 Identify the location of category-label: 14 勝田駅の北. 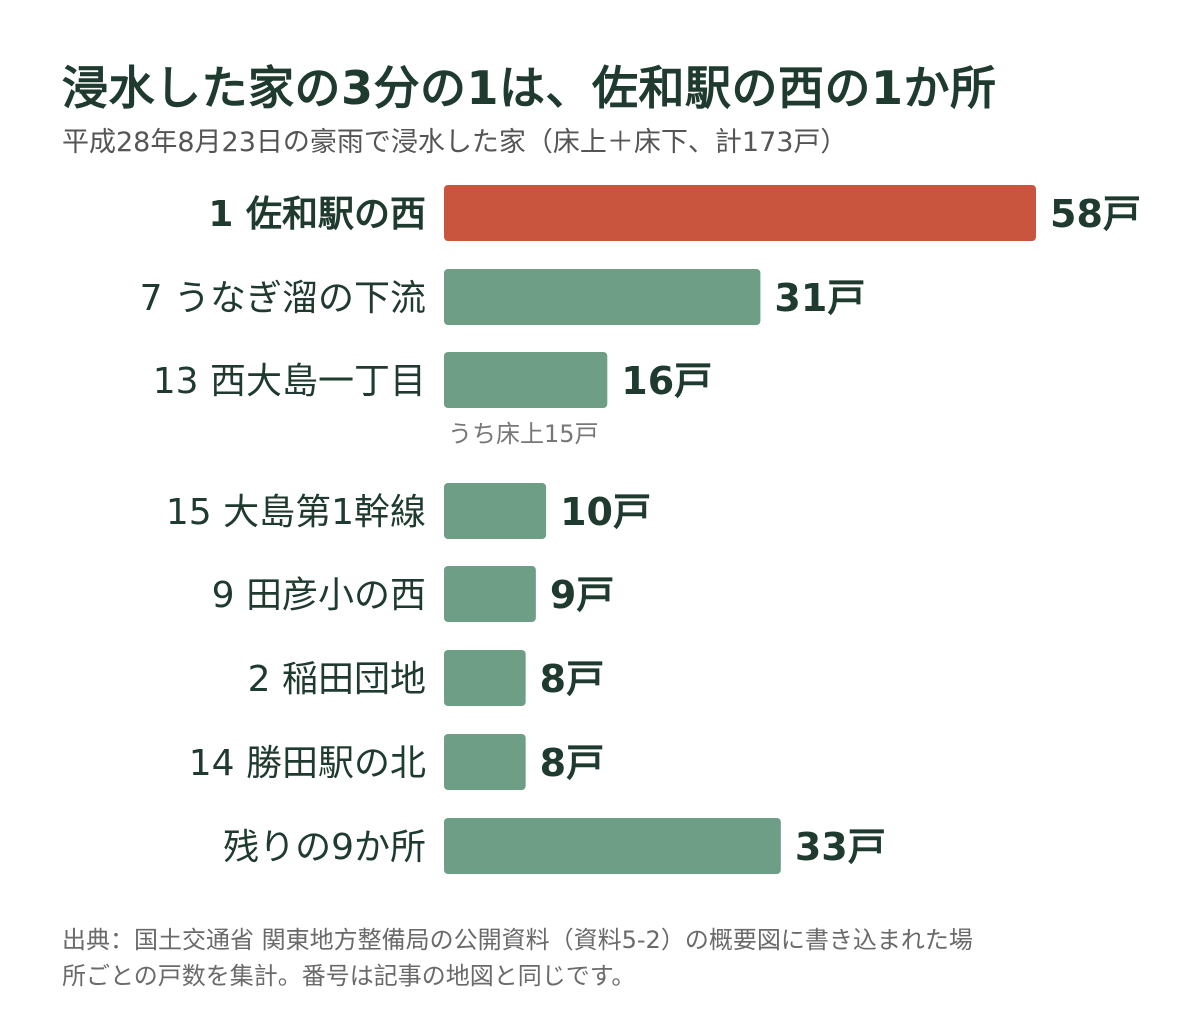
(307, 763).